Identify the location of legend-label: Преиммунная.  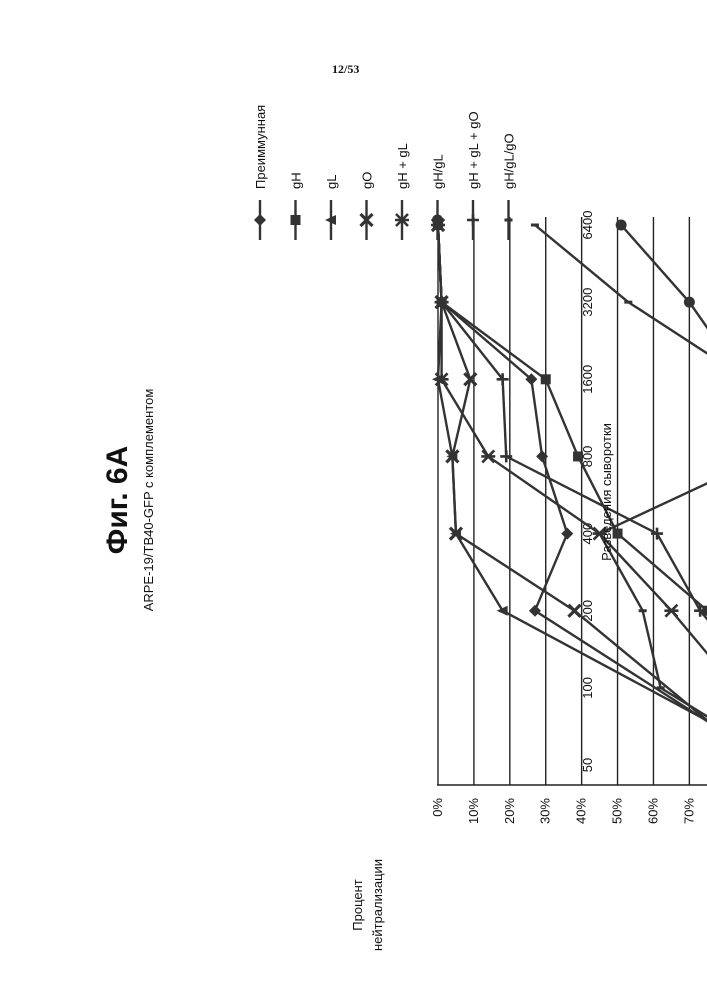
(260, 147).